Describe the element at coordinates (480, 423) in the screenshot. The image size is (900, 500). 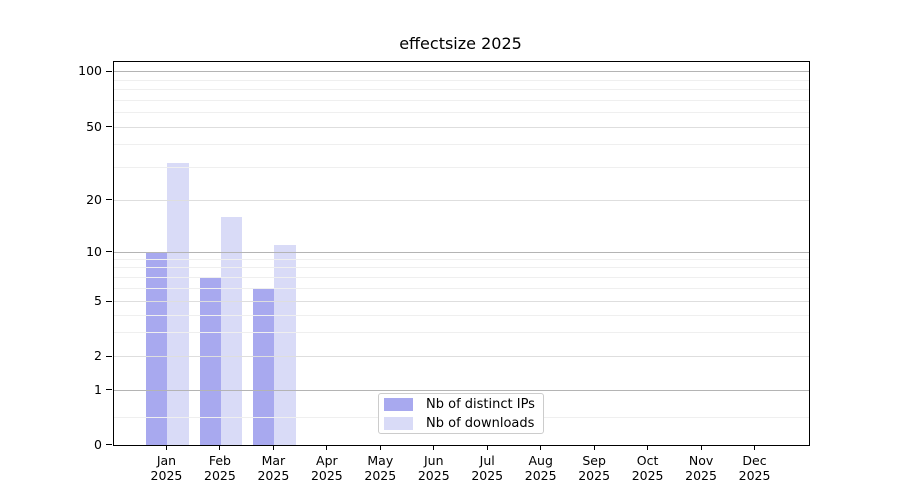
I see `legend-label: Nb of downloads` at that location.